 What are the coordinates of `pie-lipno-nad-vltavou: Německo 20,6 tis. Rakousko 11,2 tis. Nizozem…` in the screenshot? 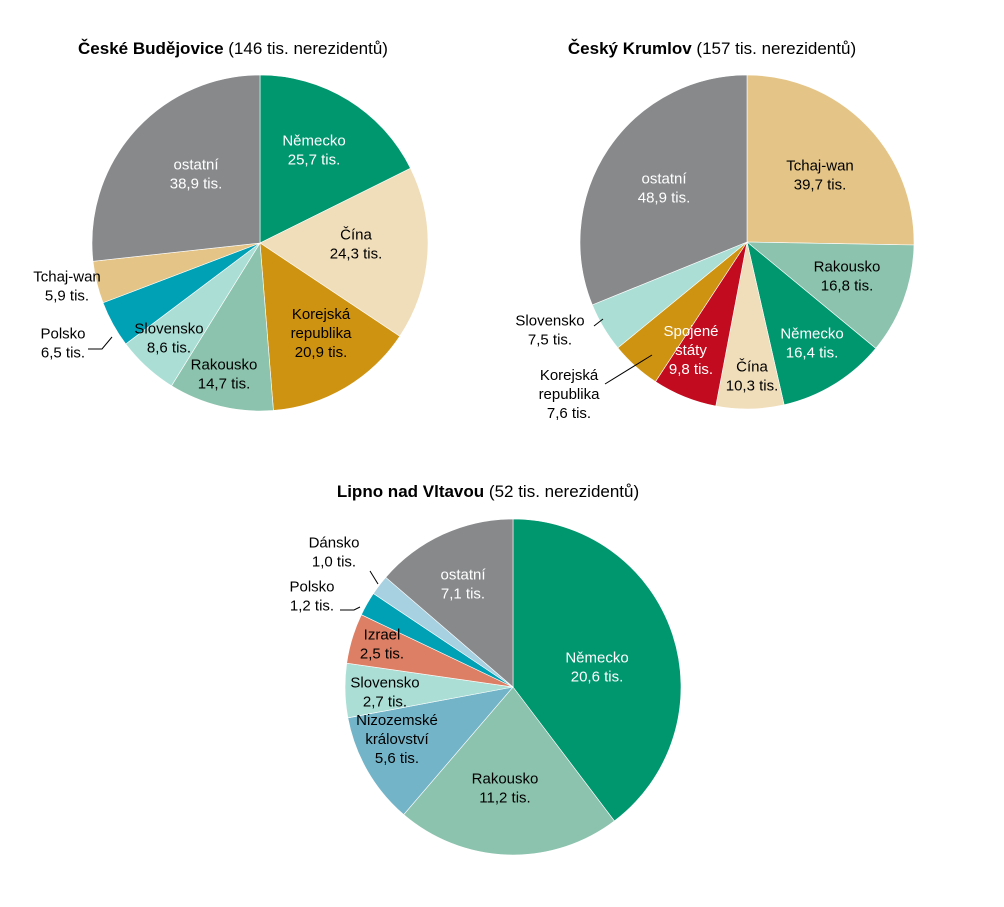 It's located at (485, 687).